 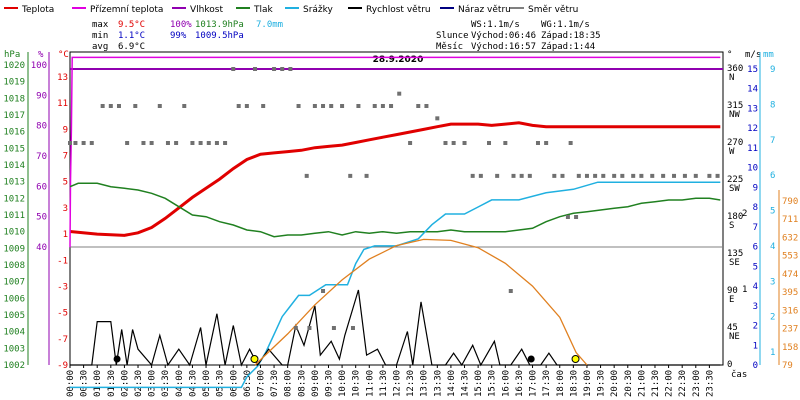 I want to click on x-tick-label: 21:30, so click(x=656, y=383).